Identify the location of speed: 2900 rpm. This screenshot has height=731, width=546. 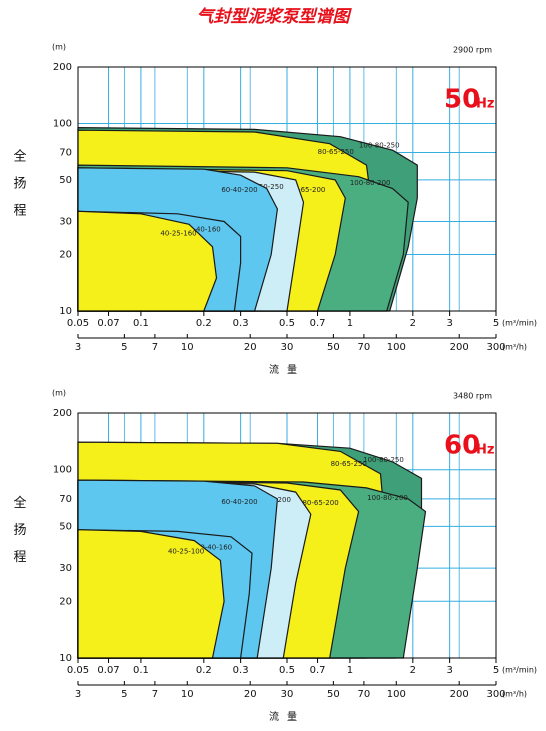
(472, 50).